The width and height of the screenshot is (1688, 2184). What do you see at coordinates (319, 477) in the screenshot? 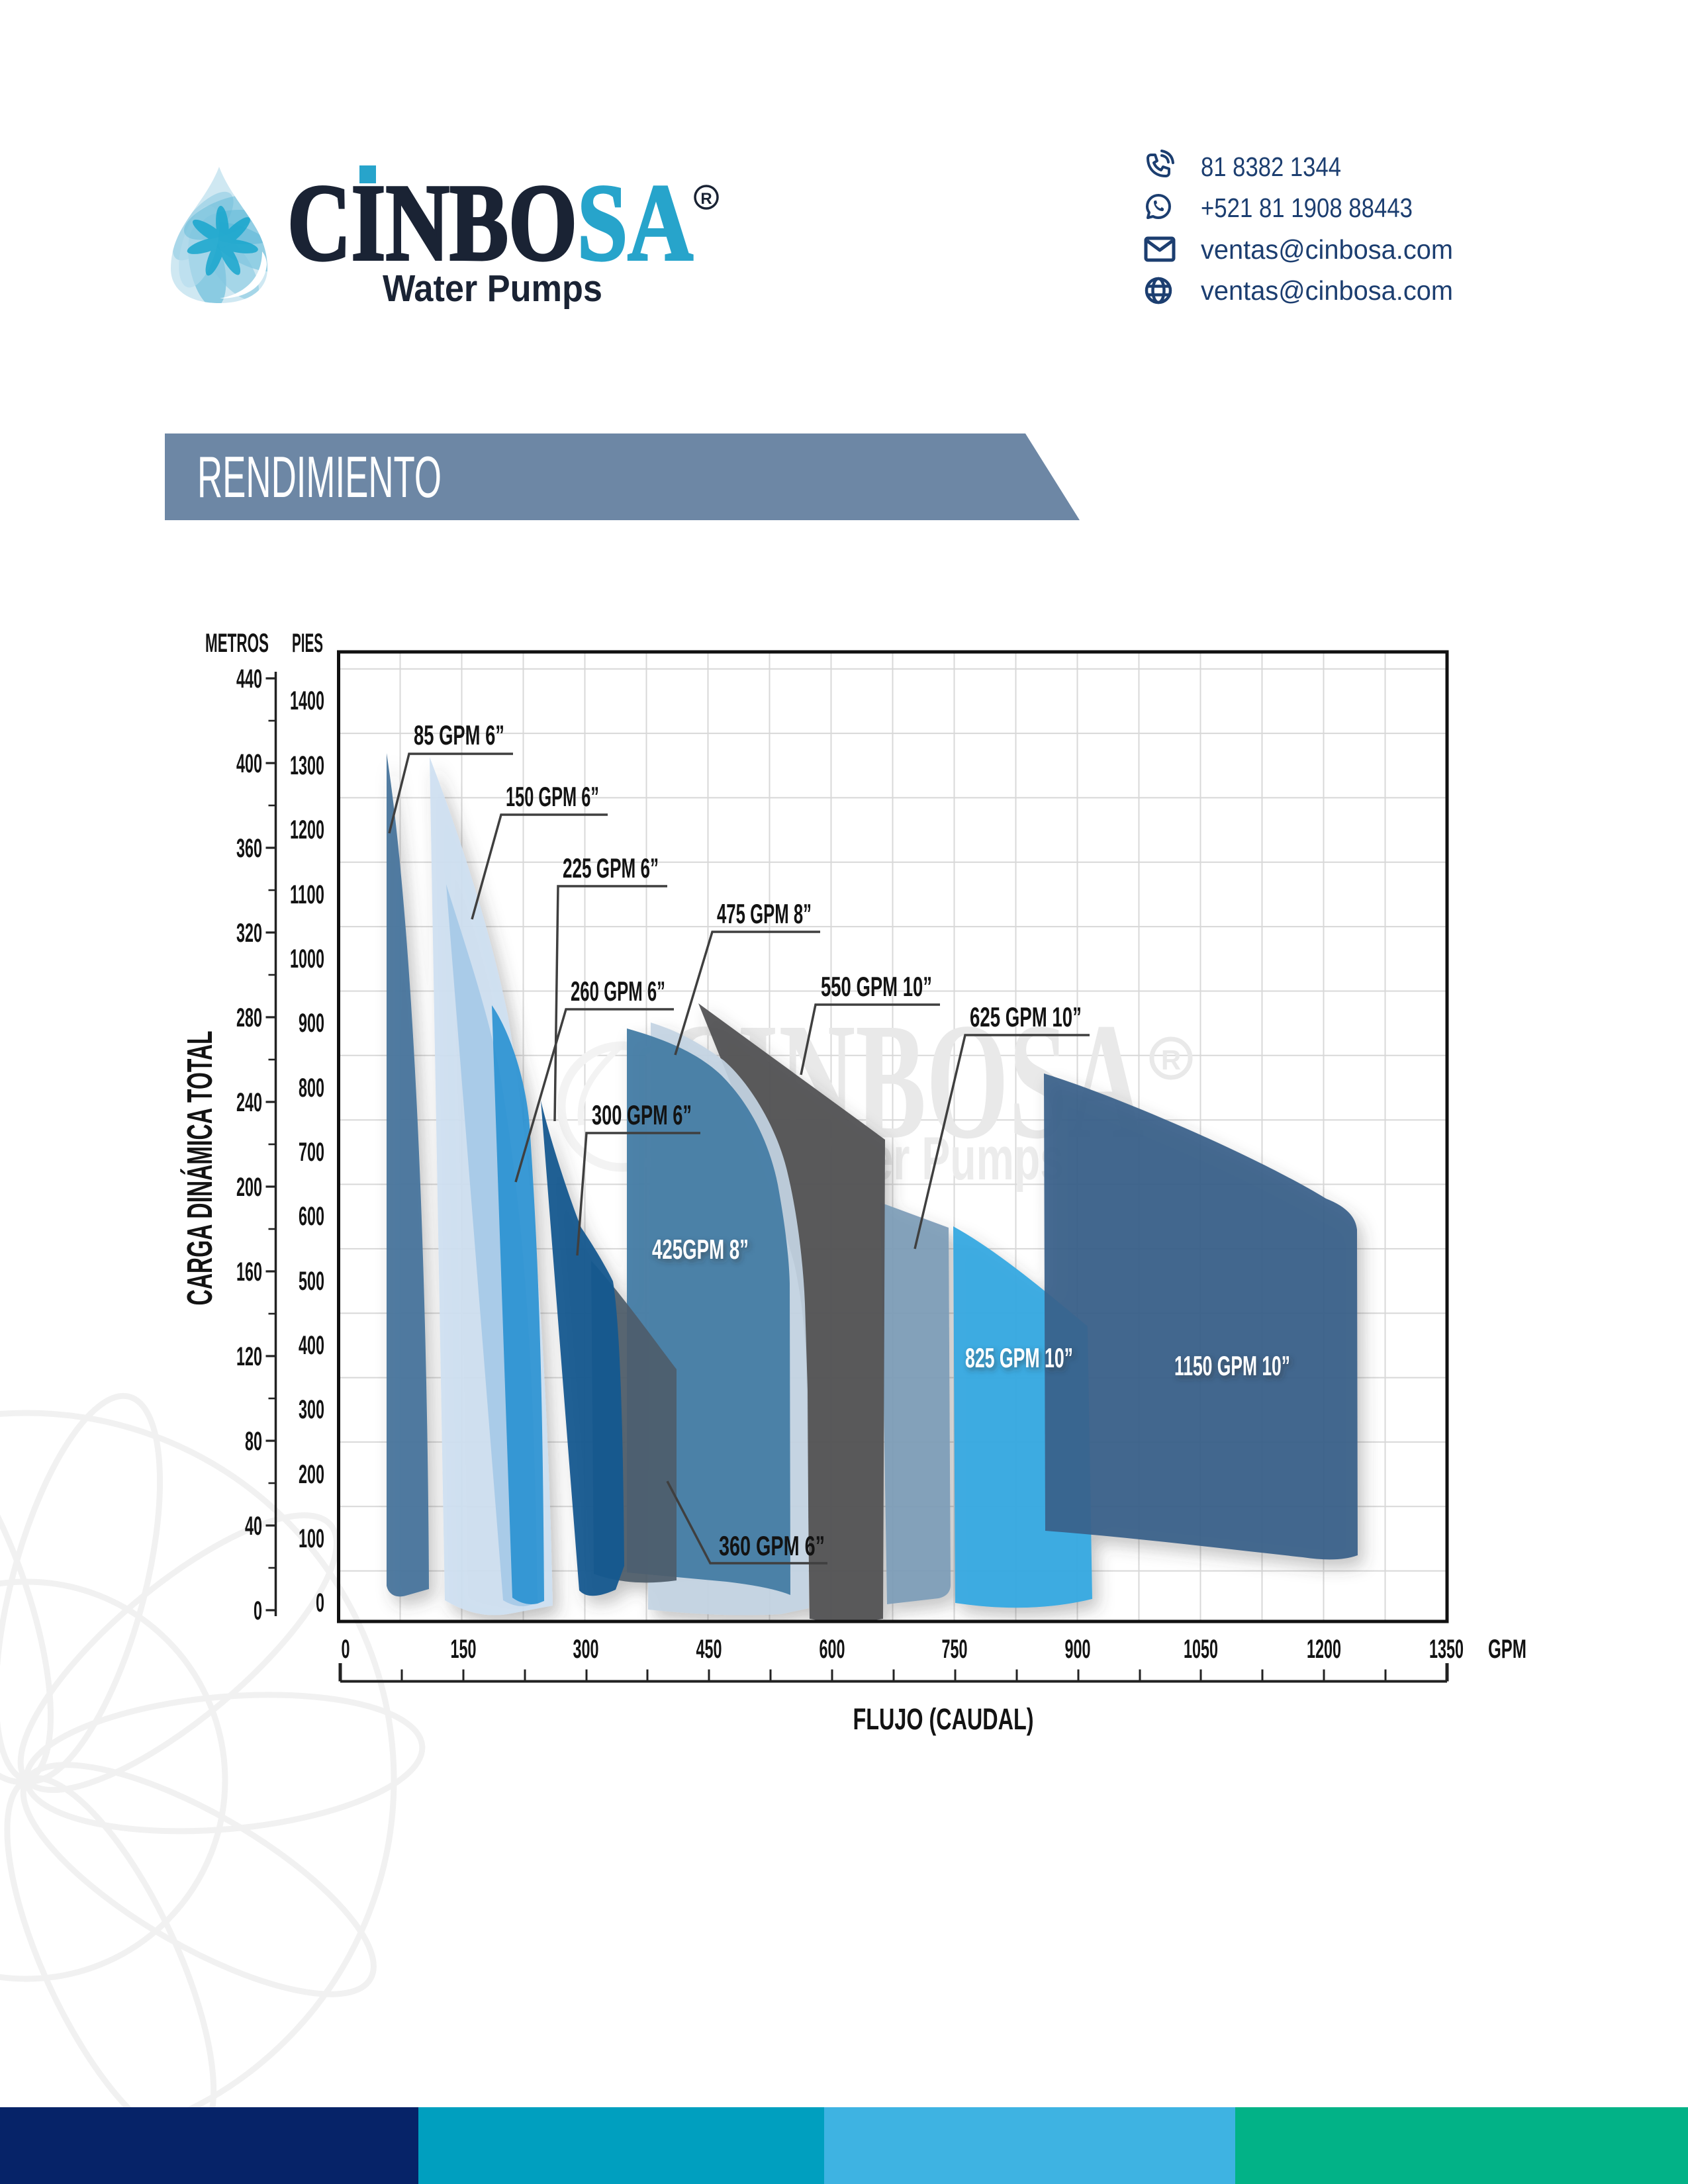
I see `svg-text: RENDIMIENTO` at bounding box center [319, 477].